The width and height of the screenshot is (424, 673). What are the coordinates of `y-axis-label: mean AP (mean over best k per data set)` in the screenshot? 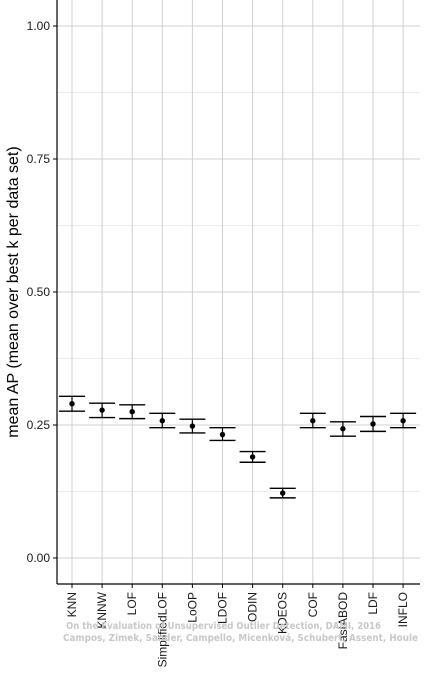 It's located at (13, 291).